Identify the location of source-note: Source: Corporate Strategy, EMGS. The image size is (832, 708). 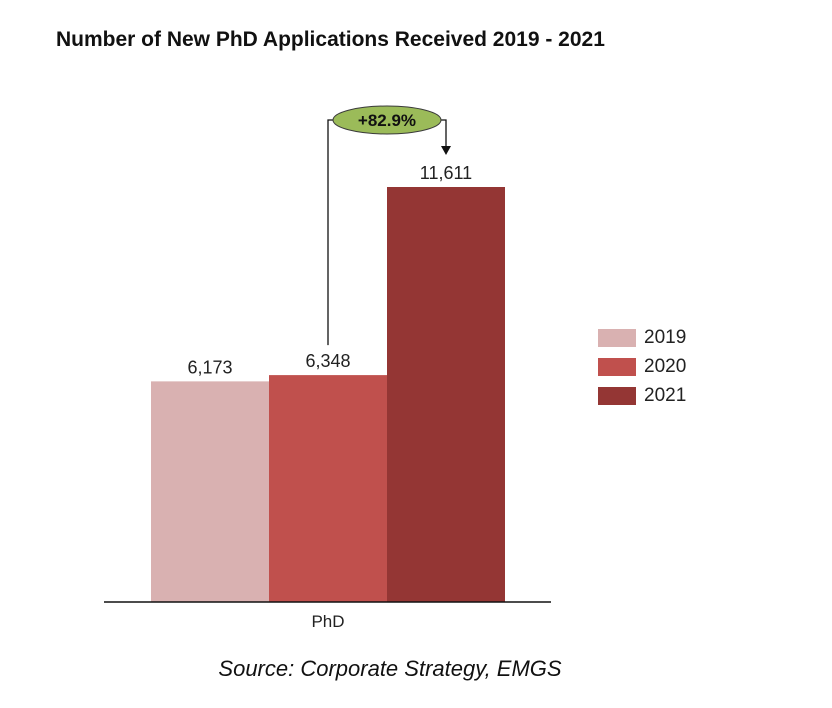
(390, 668).